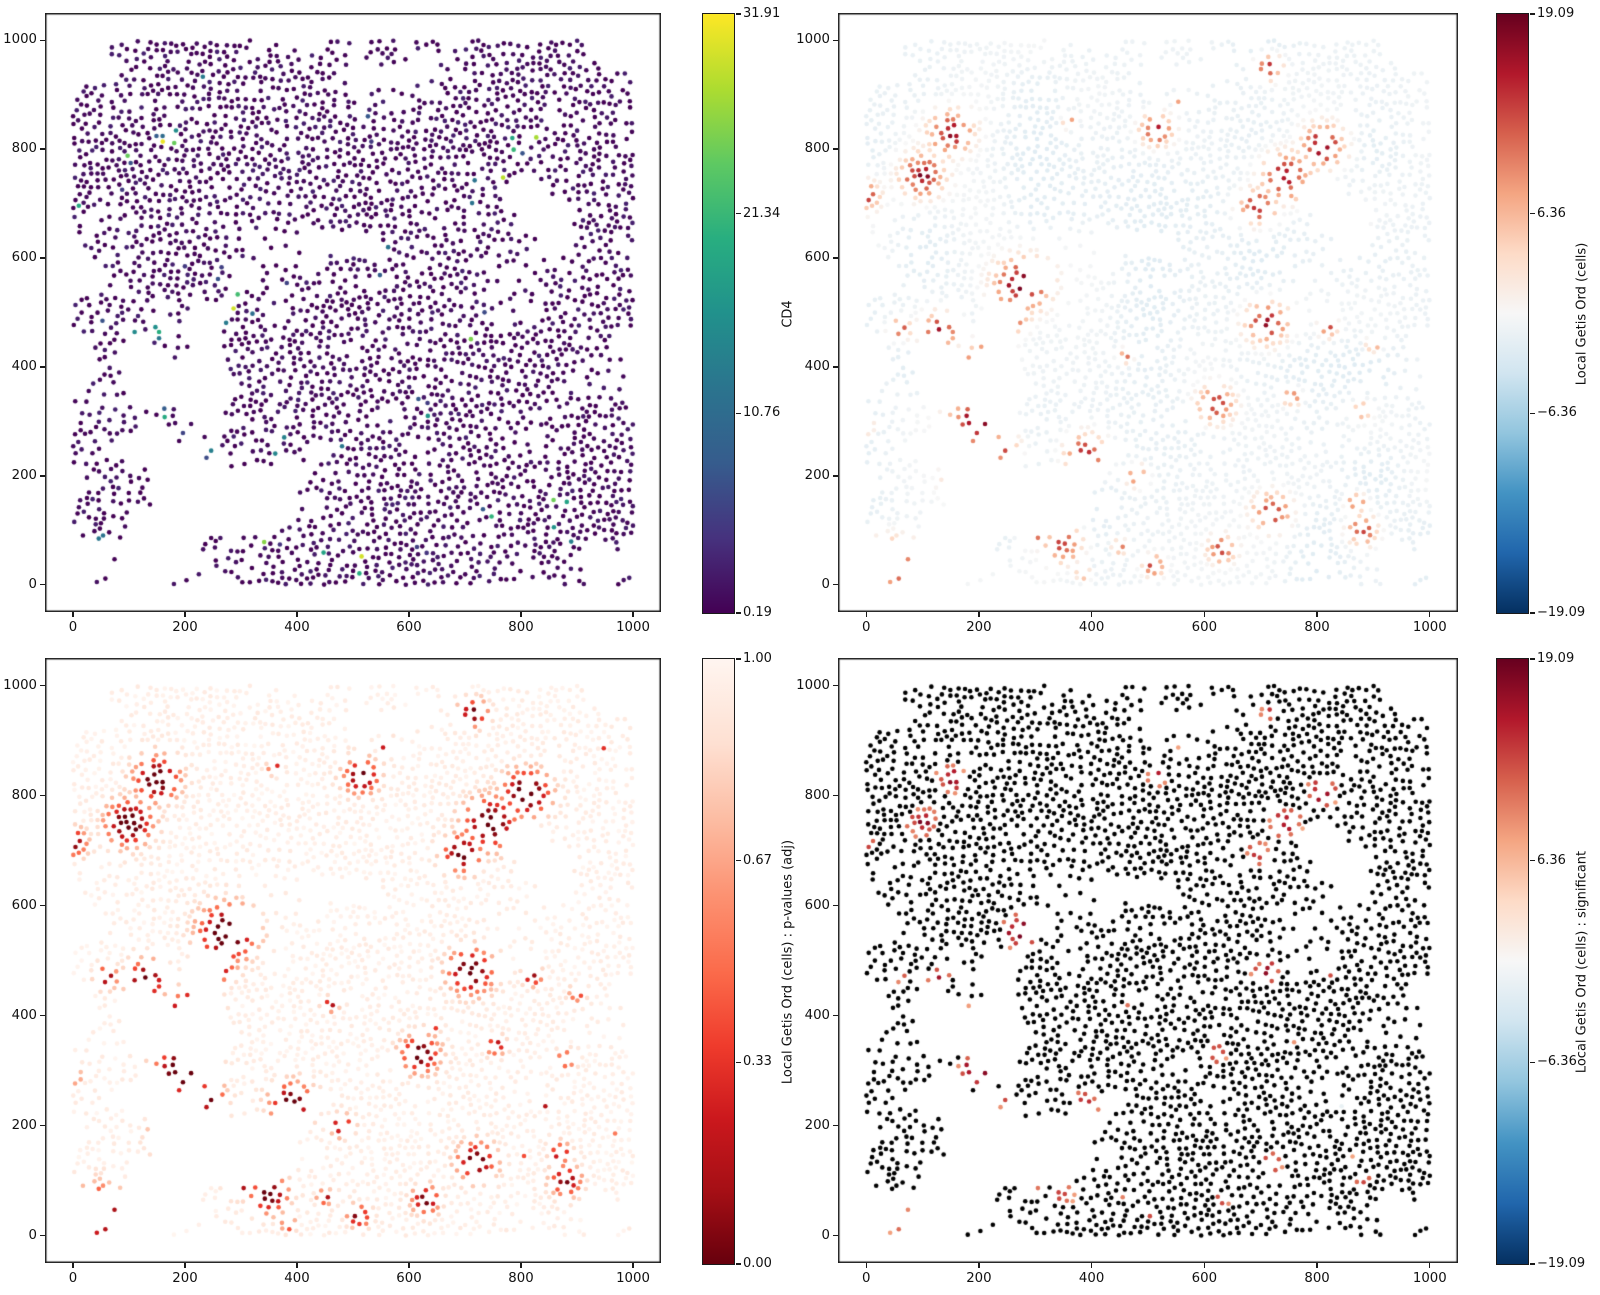 The height and width of the screenshot is (1295, 1600). I want to click on colorbar-cd4: CD4 31.91 21.34 10.76 0.19, so click(749, 313).